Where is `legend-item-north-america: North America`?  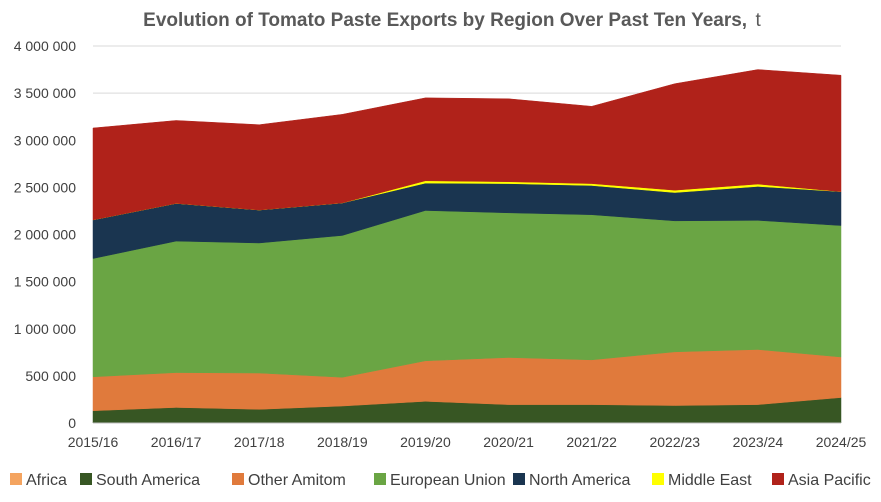
legend-item-north-america: North America is located at coordinates (571, 480).